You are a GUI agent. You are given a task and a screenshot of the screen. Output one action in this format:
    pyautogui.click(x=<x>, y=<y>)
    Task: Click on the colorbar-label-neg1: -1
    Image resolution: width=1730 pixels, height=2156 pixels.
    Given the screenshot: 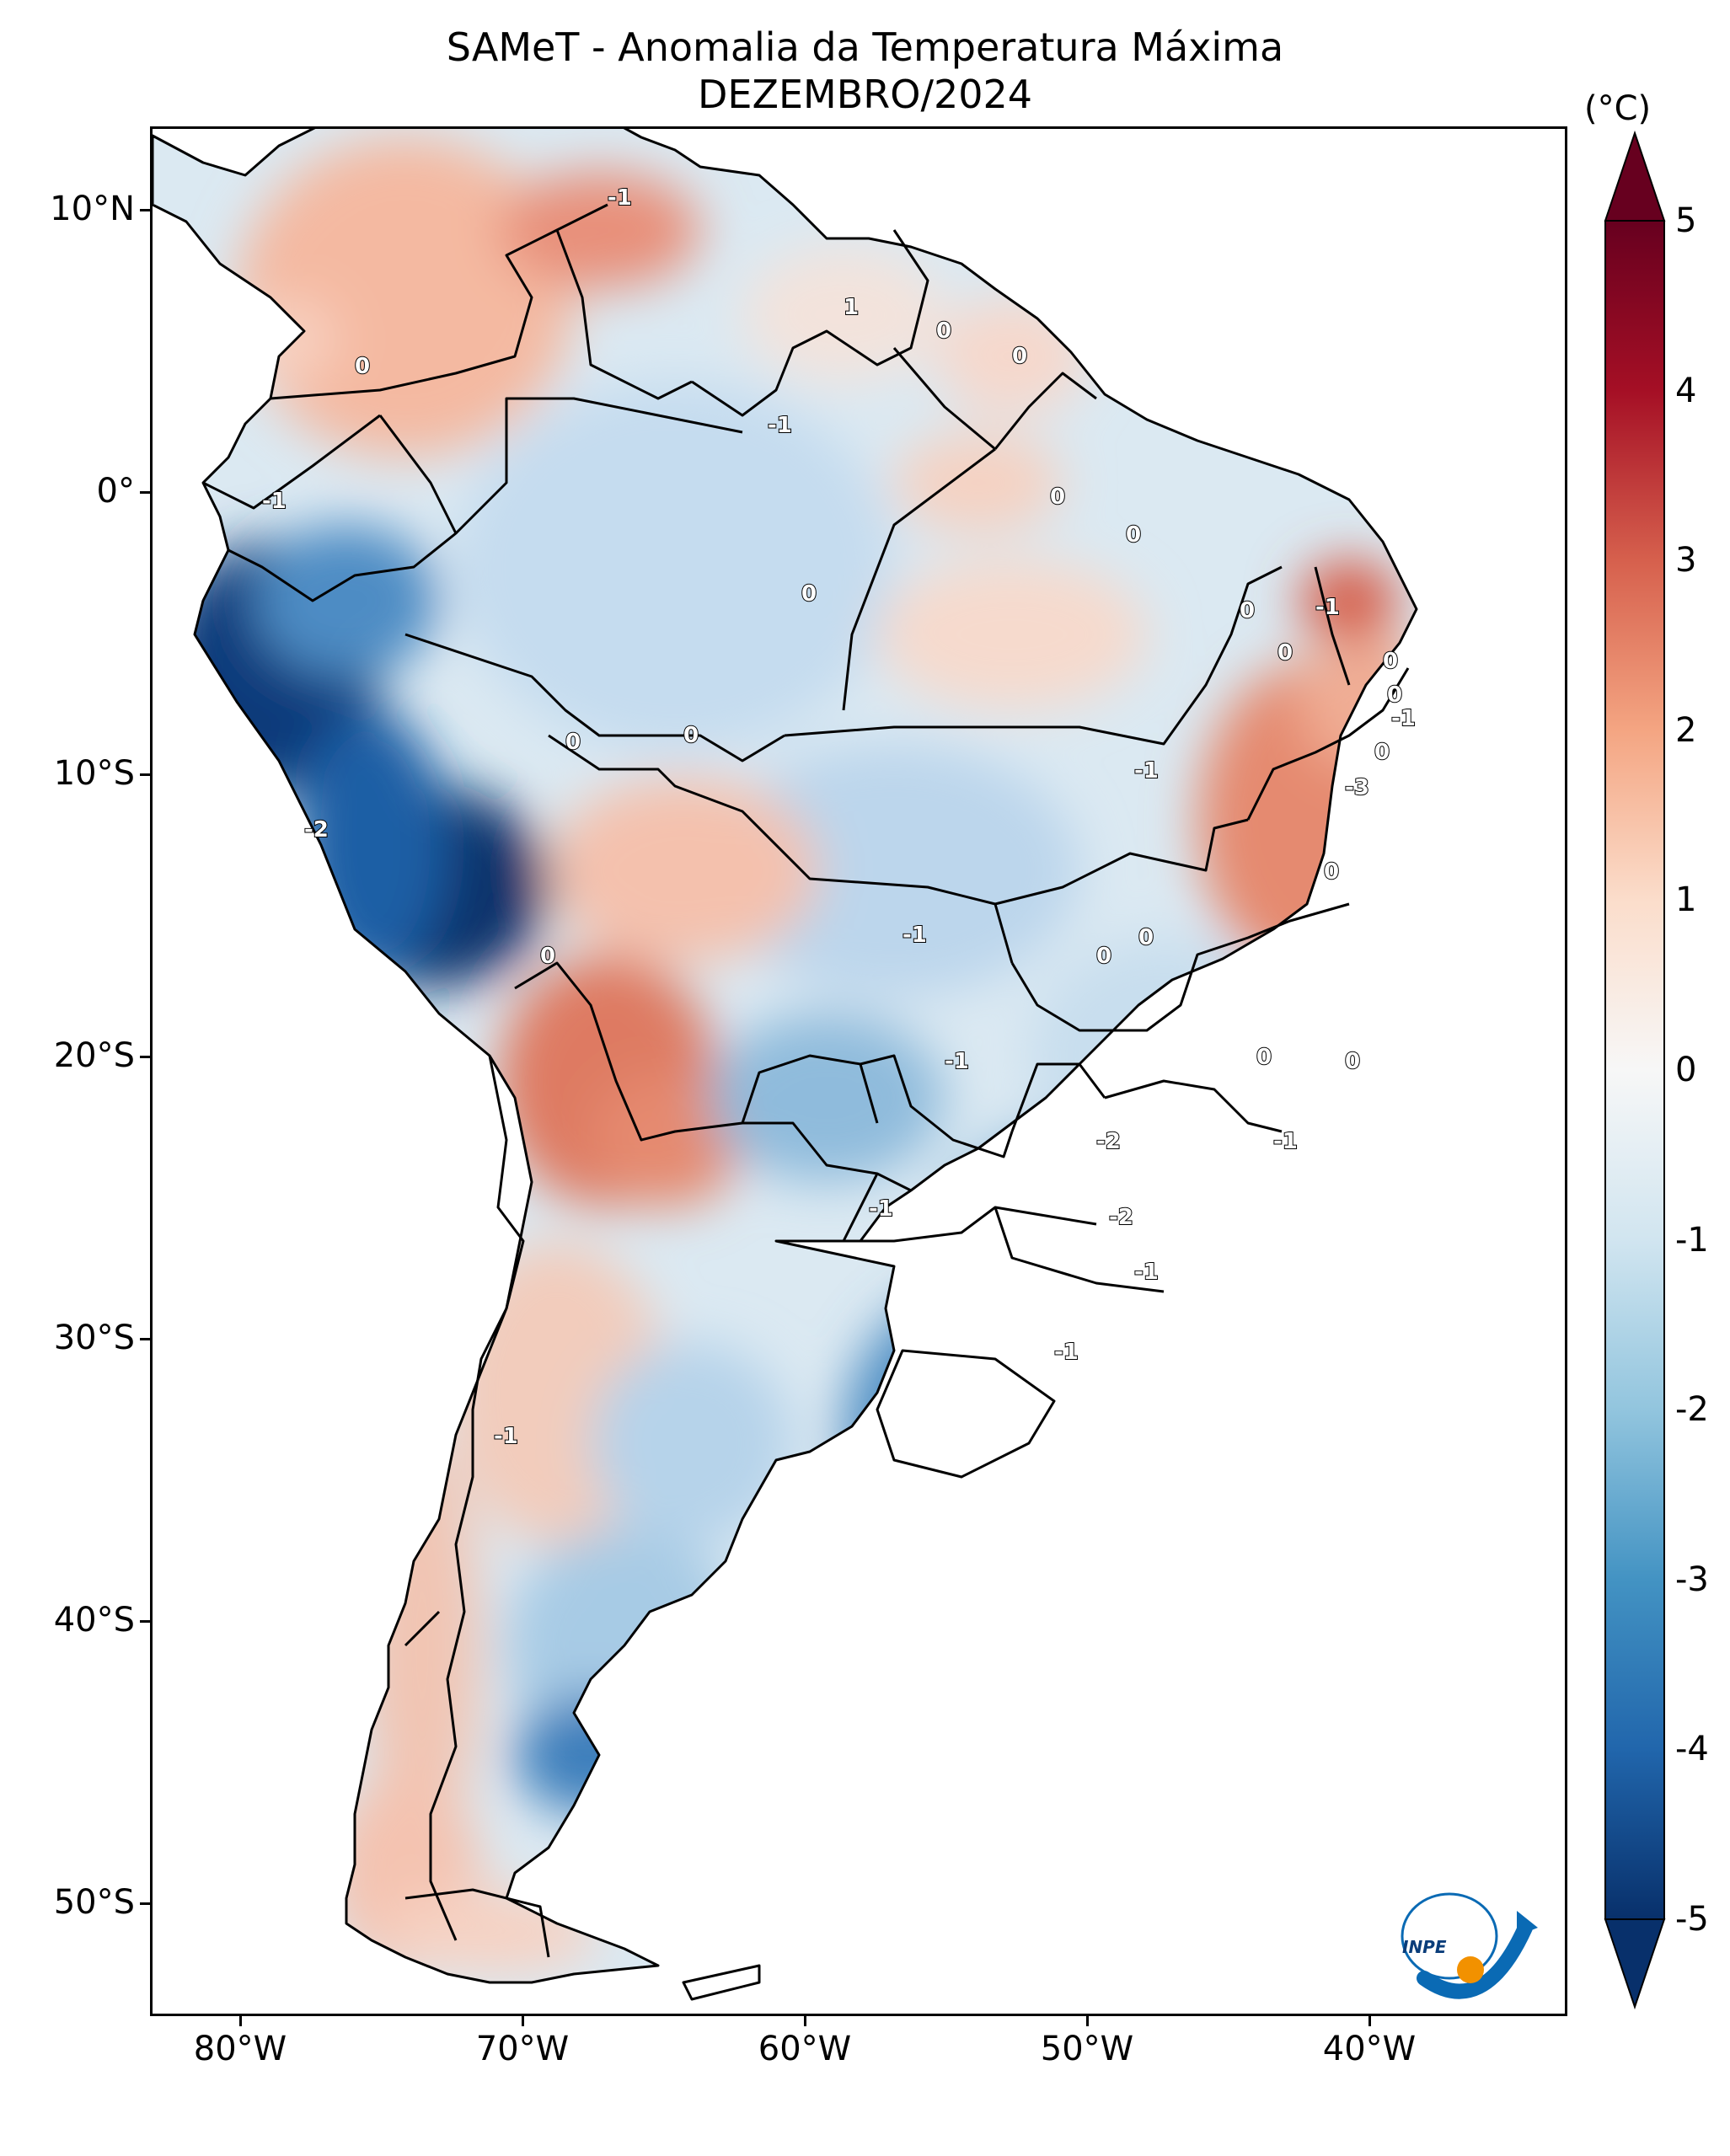 What is the action you would take?
    pyautogui.click(x=1692, y=1240)
    